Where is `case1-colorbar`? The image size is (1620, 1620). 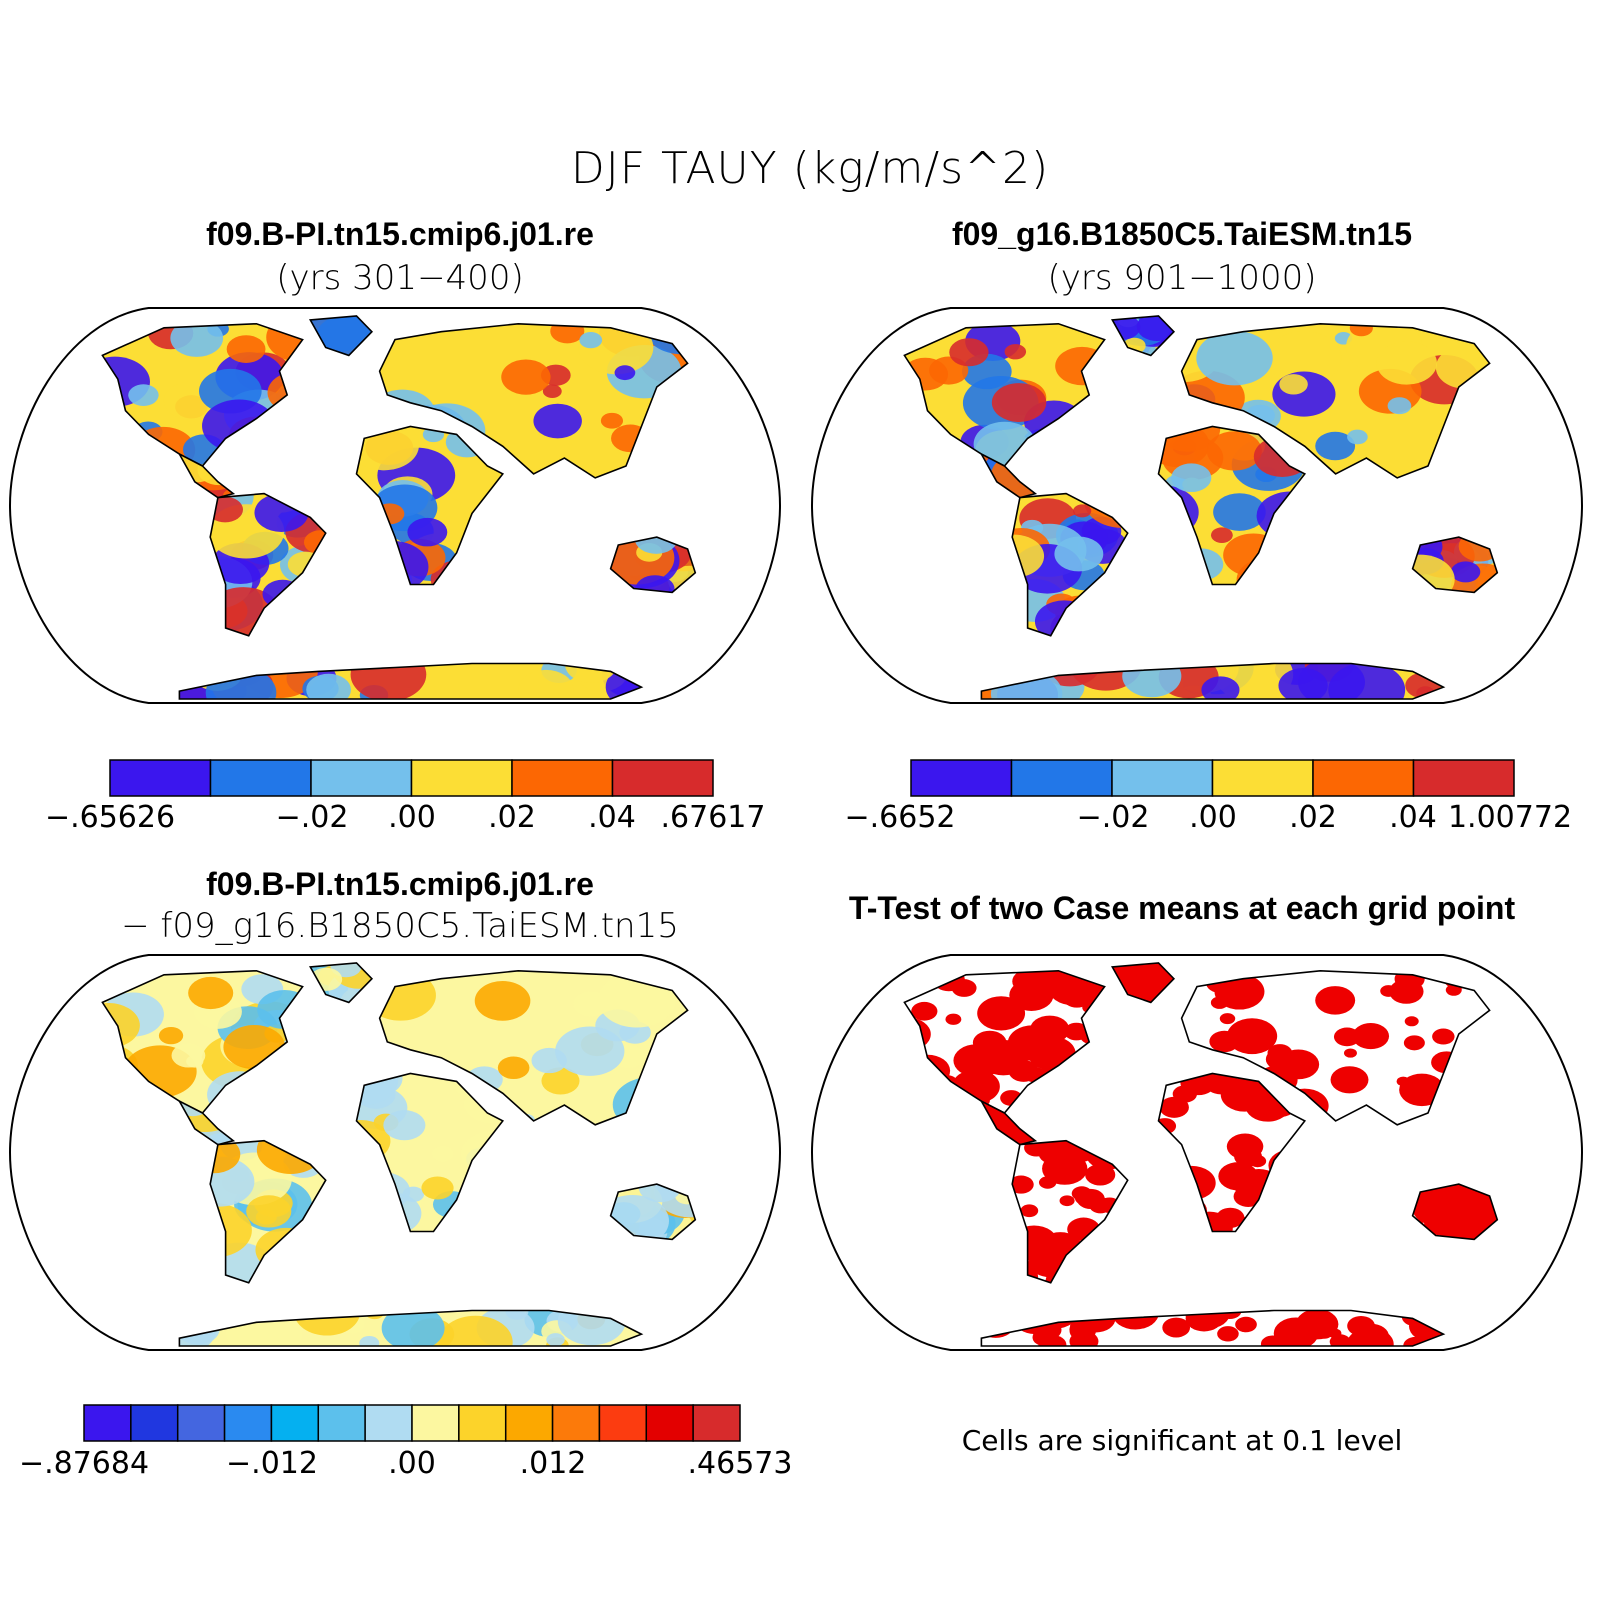 case1-colorbar is located at coordinates (411, 778).